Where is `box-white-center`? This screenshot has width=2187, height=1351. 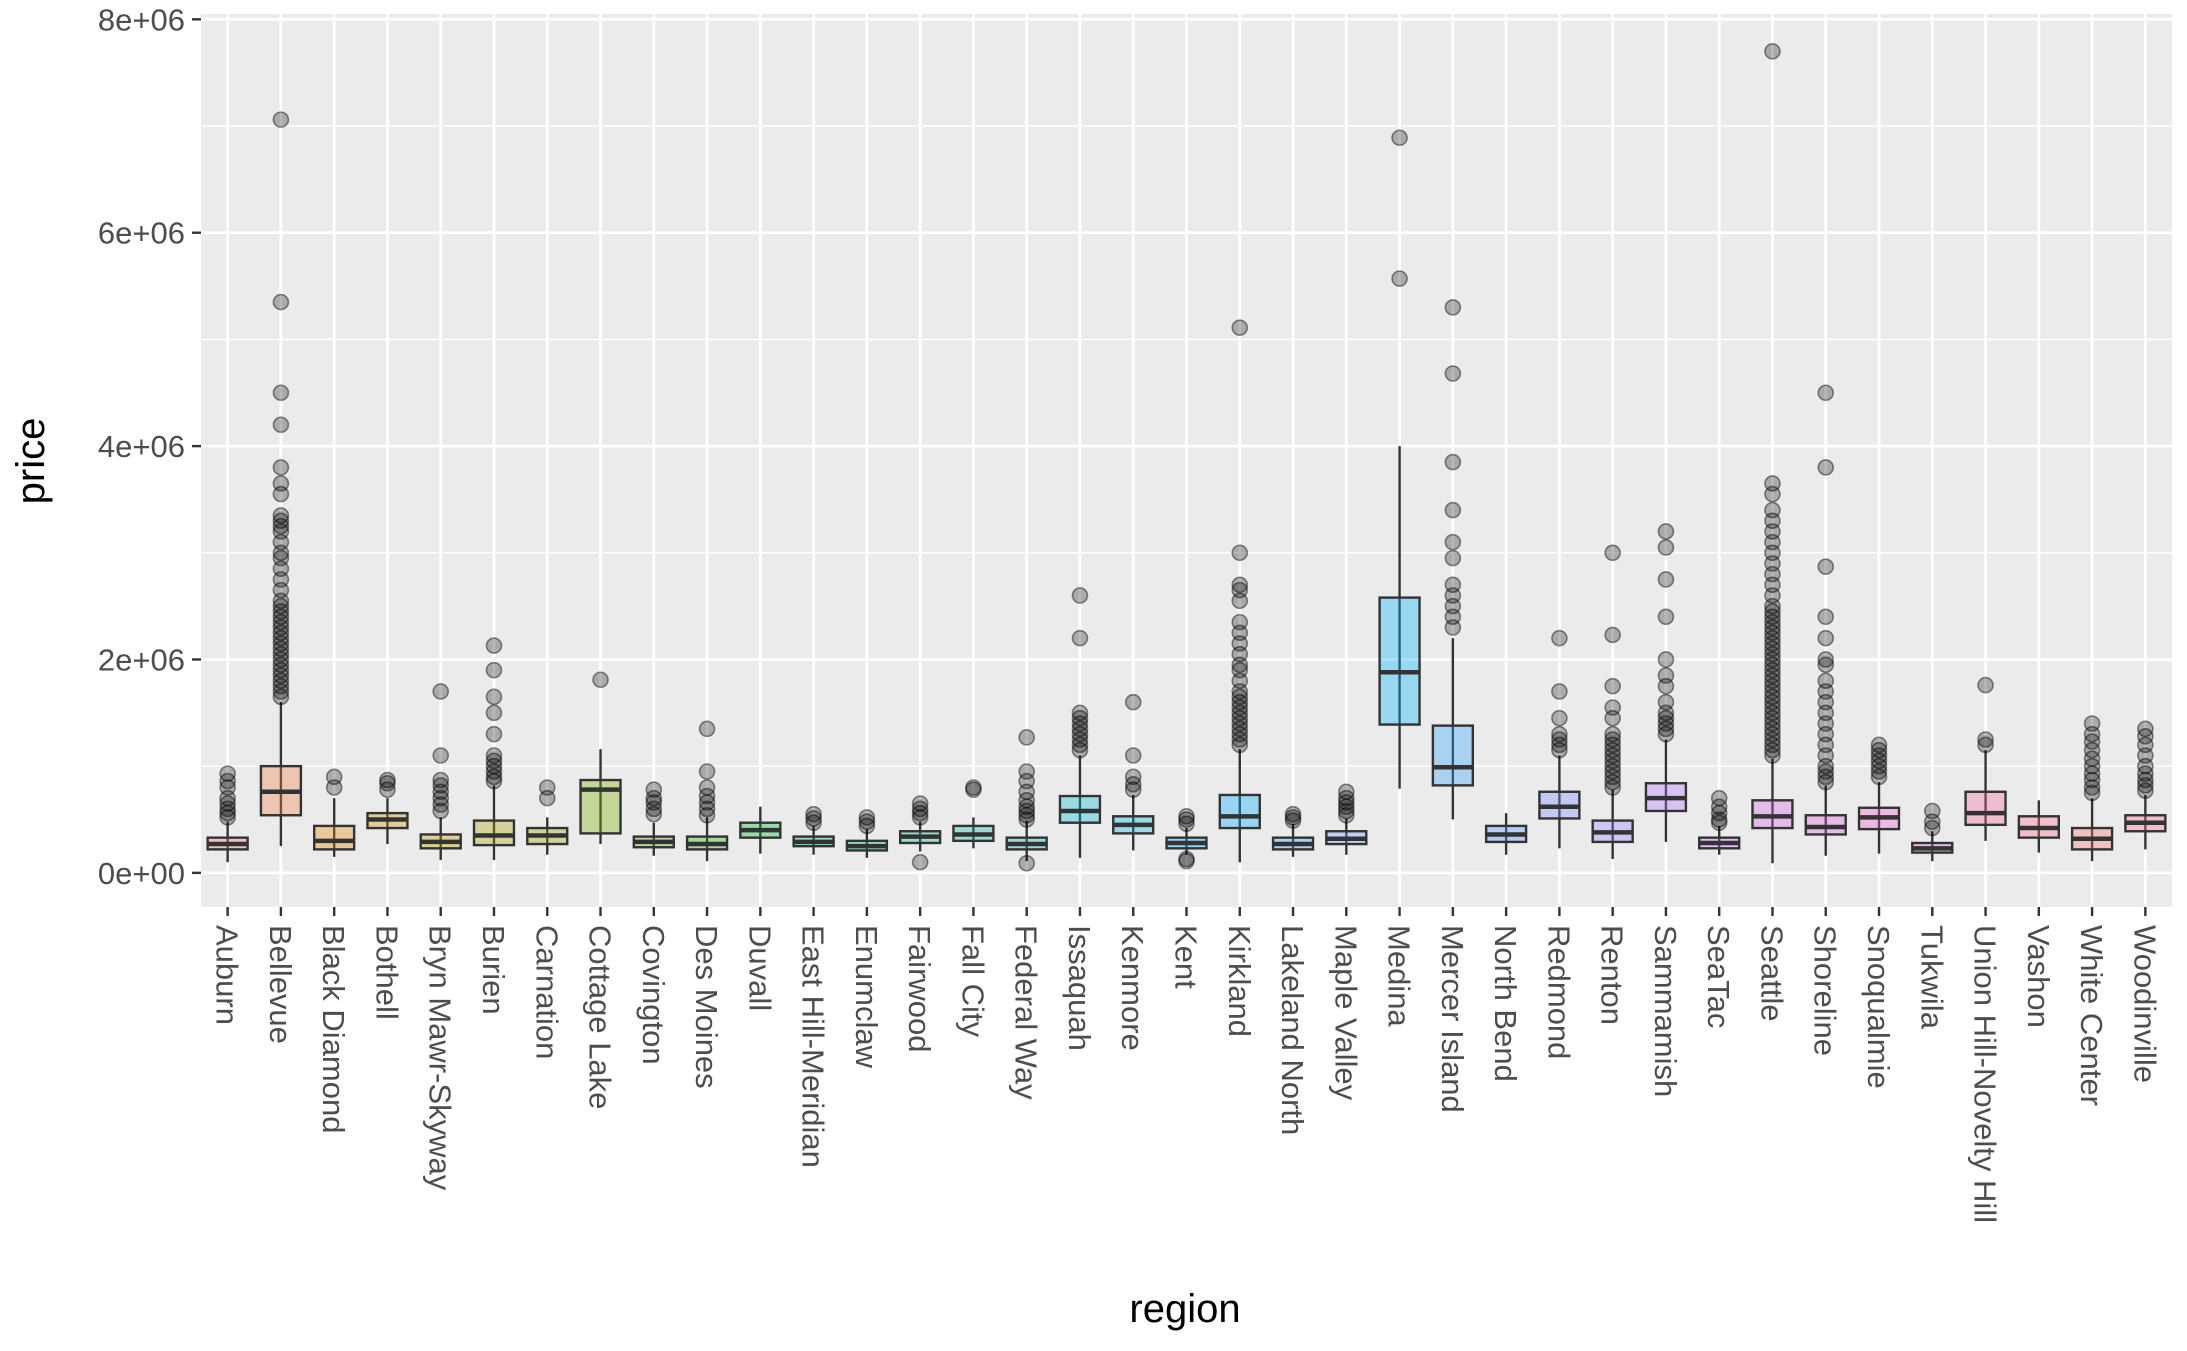 box-white-center is located at coordinates (2092, 788).